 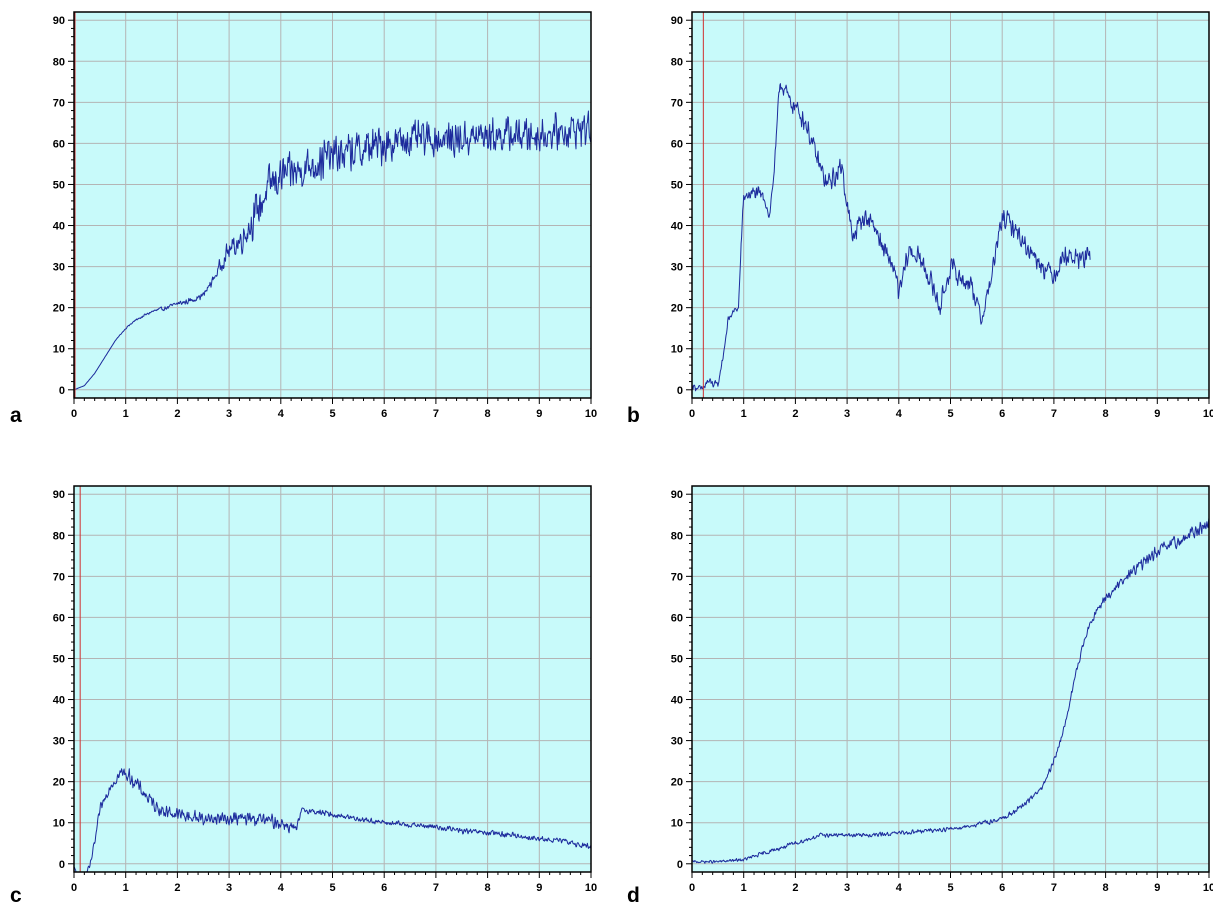 I want to click on x-tick-label-d-1: 1, so click(x=744, y=888).